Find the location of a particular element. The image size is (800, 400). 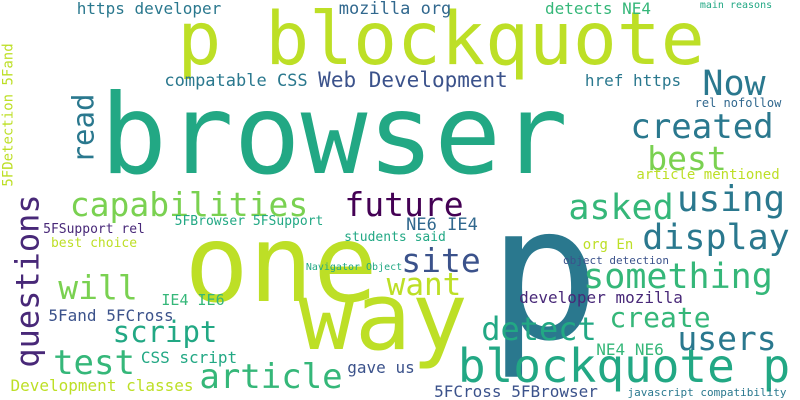

word: questions is located at coordinates (28, 281).